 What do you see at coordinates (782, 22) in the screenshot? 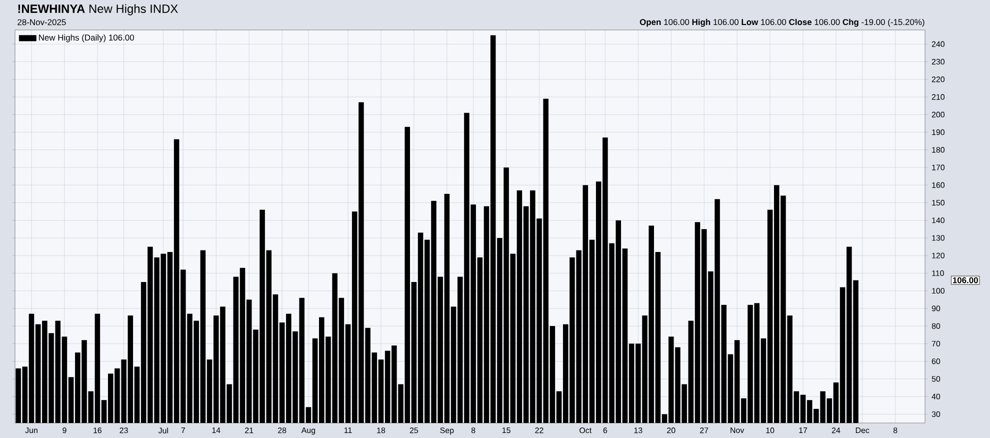
I see `text: Open 106.00 High 106.00 Low 106.00 Close 106.00 Chg -19.00 (-15.20%)` at bounding box center [782, 22].